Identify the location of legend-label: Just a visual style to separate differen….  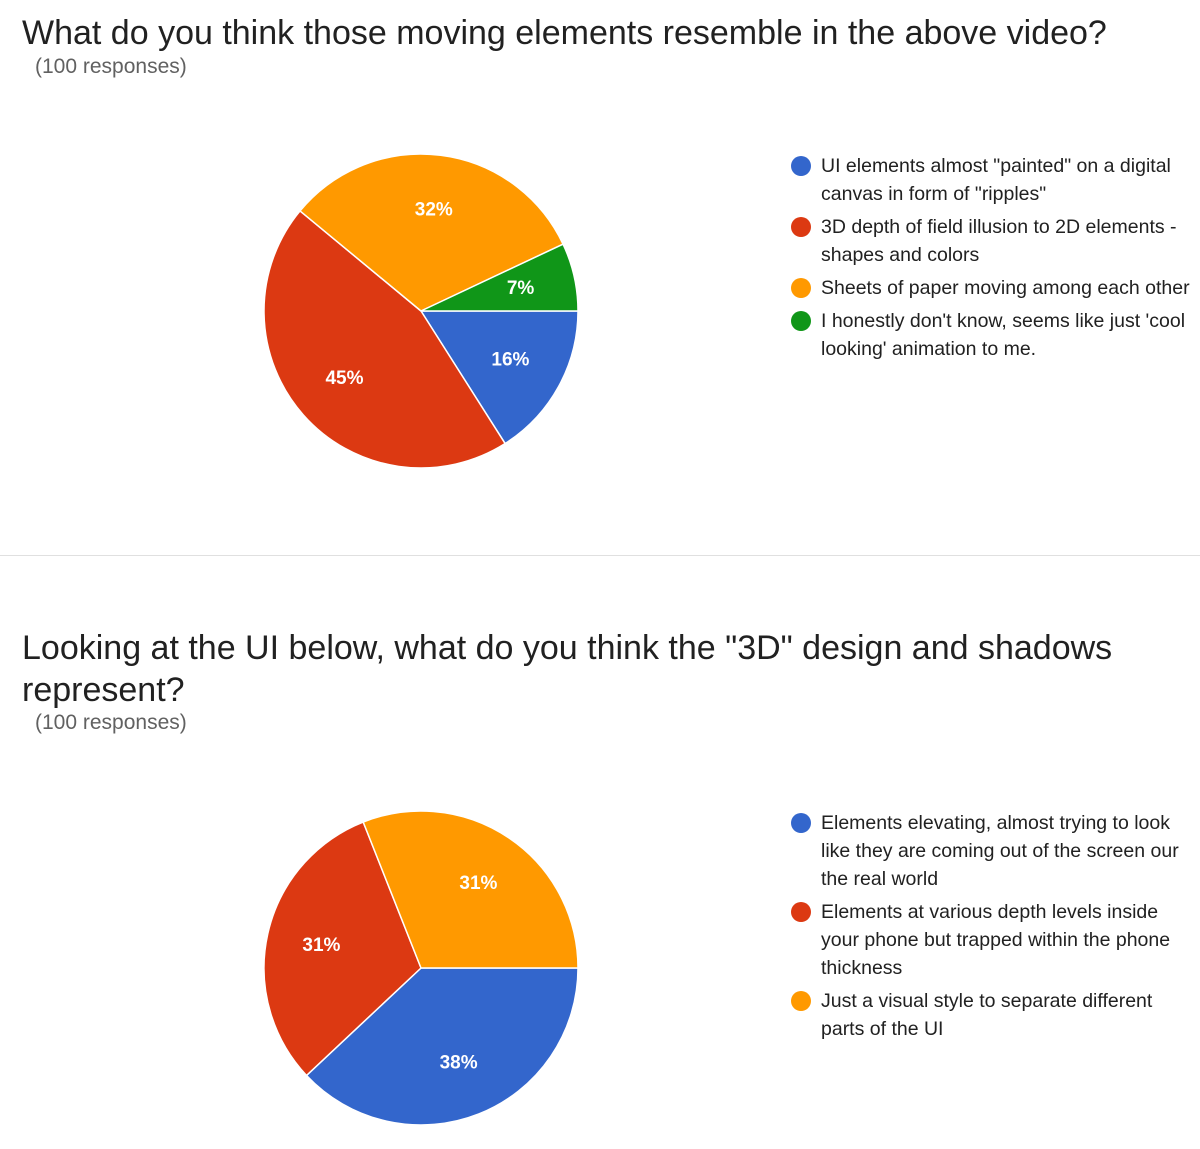
(987, 1015).